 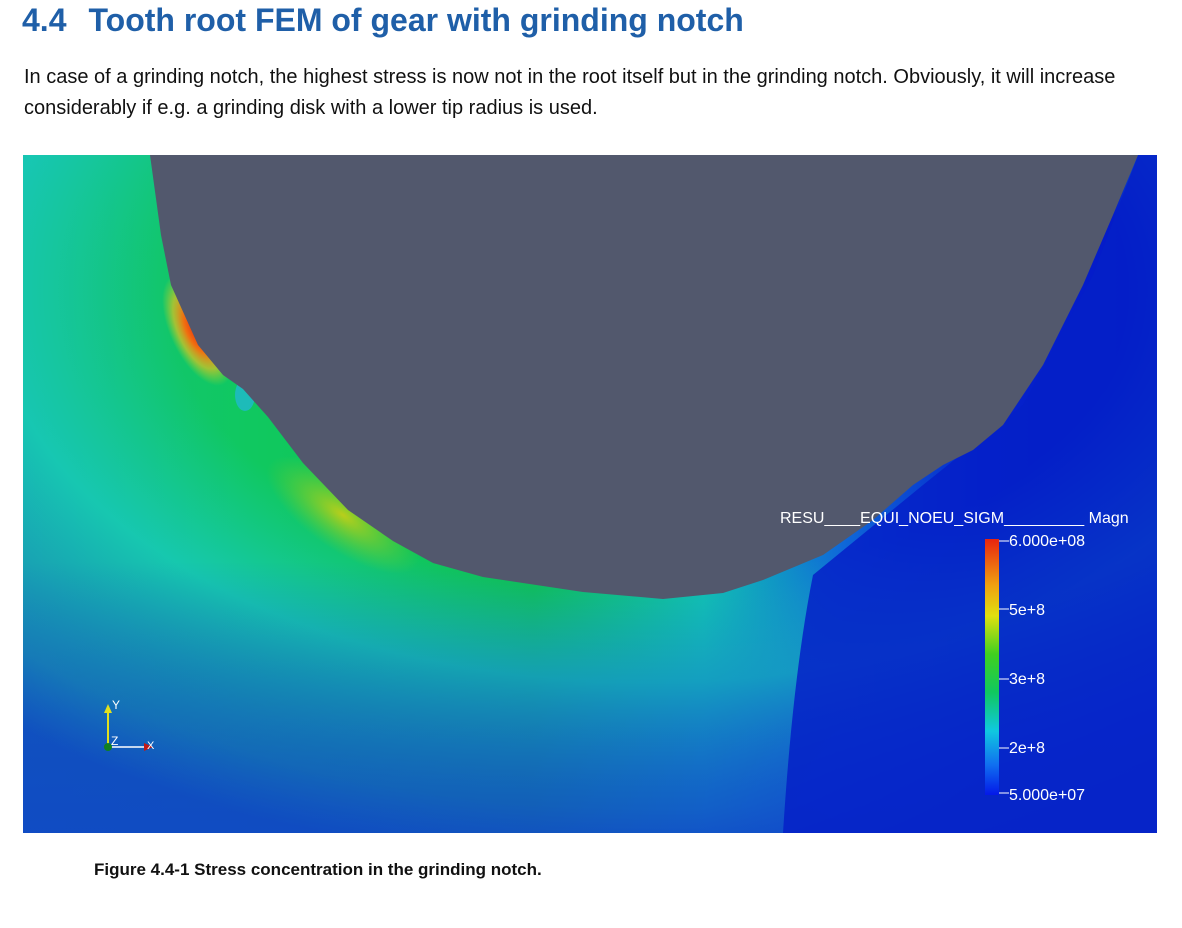 I want to click on scale-tick-5e8: 5e+8, so click(x=1027, y=610).